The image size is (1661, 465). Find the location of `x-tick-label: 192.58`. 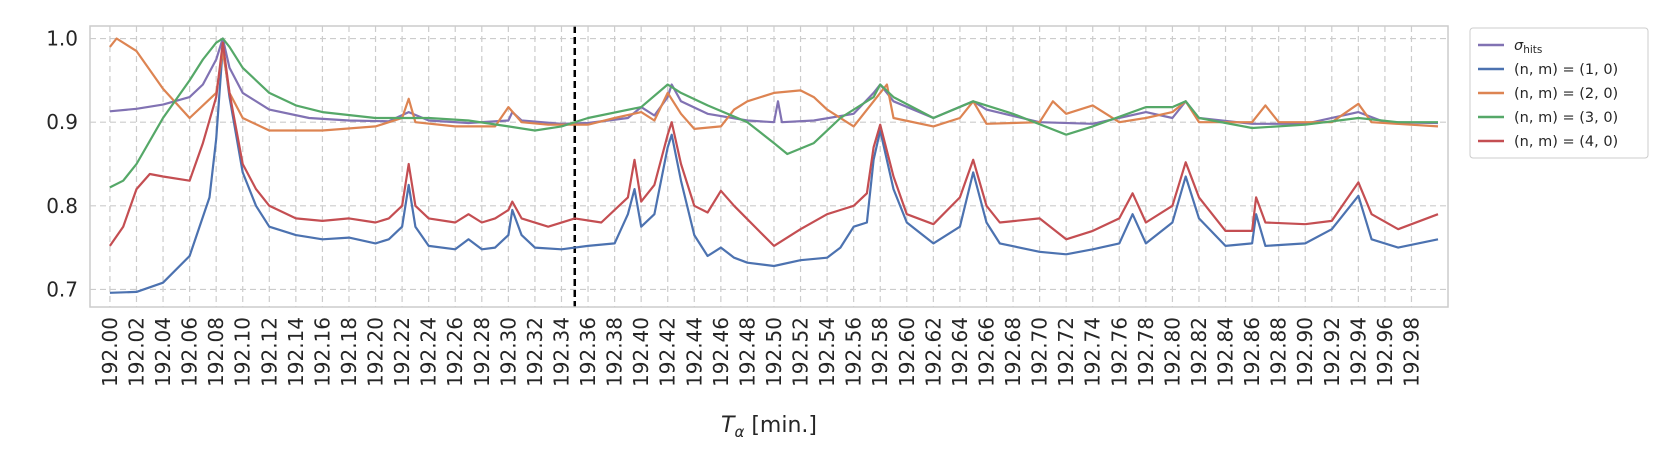

x-tick-label: 192.58 is located at coordinates (880, 352).